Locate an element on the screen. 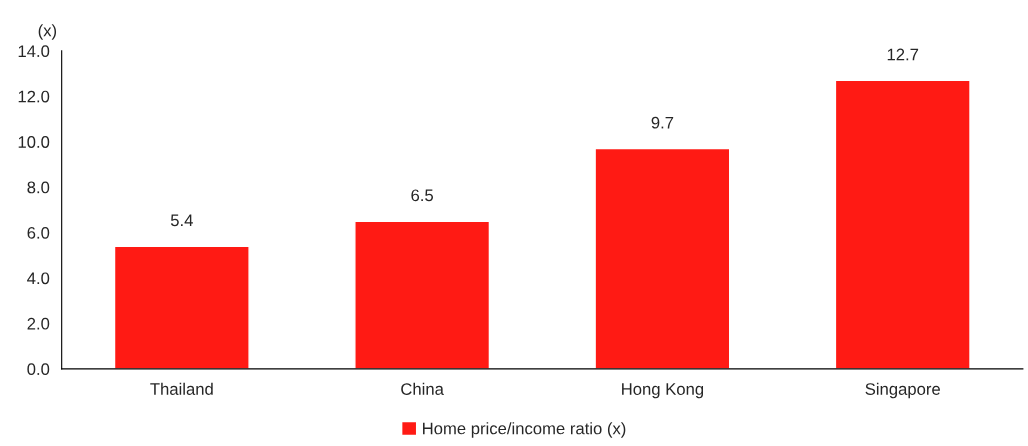  y-tick-label: 10.0 is located at coordinates (34, 142).